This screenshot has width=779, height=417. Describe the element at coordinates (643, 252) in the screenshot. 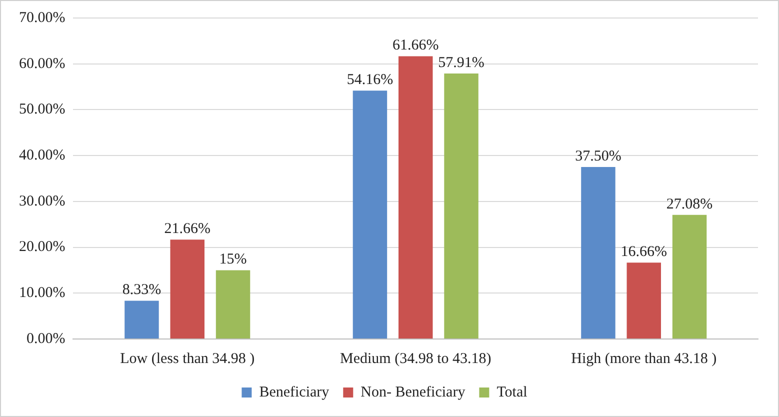

I see `data-label: 16.66%` at that location.